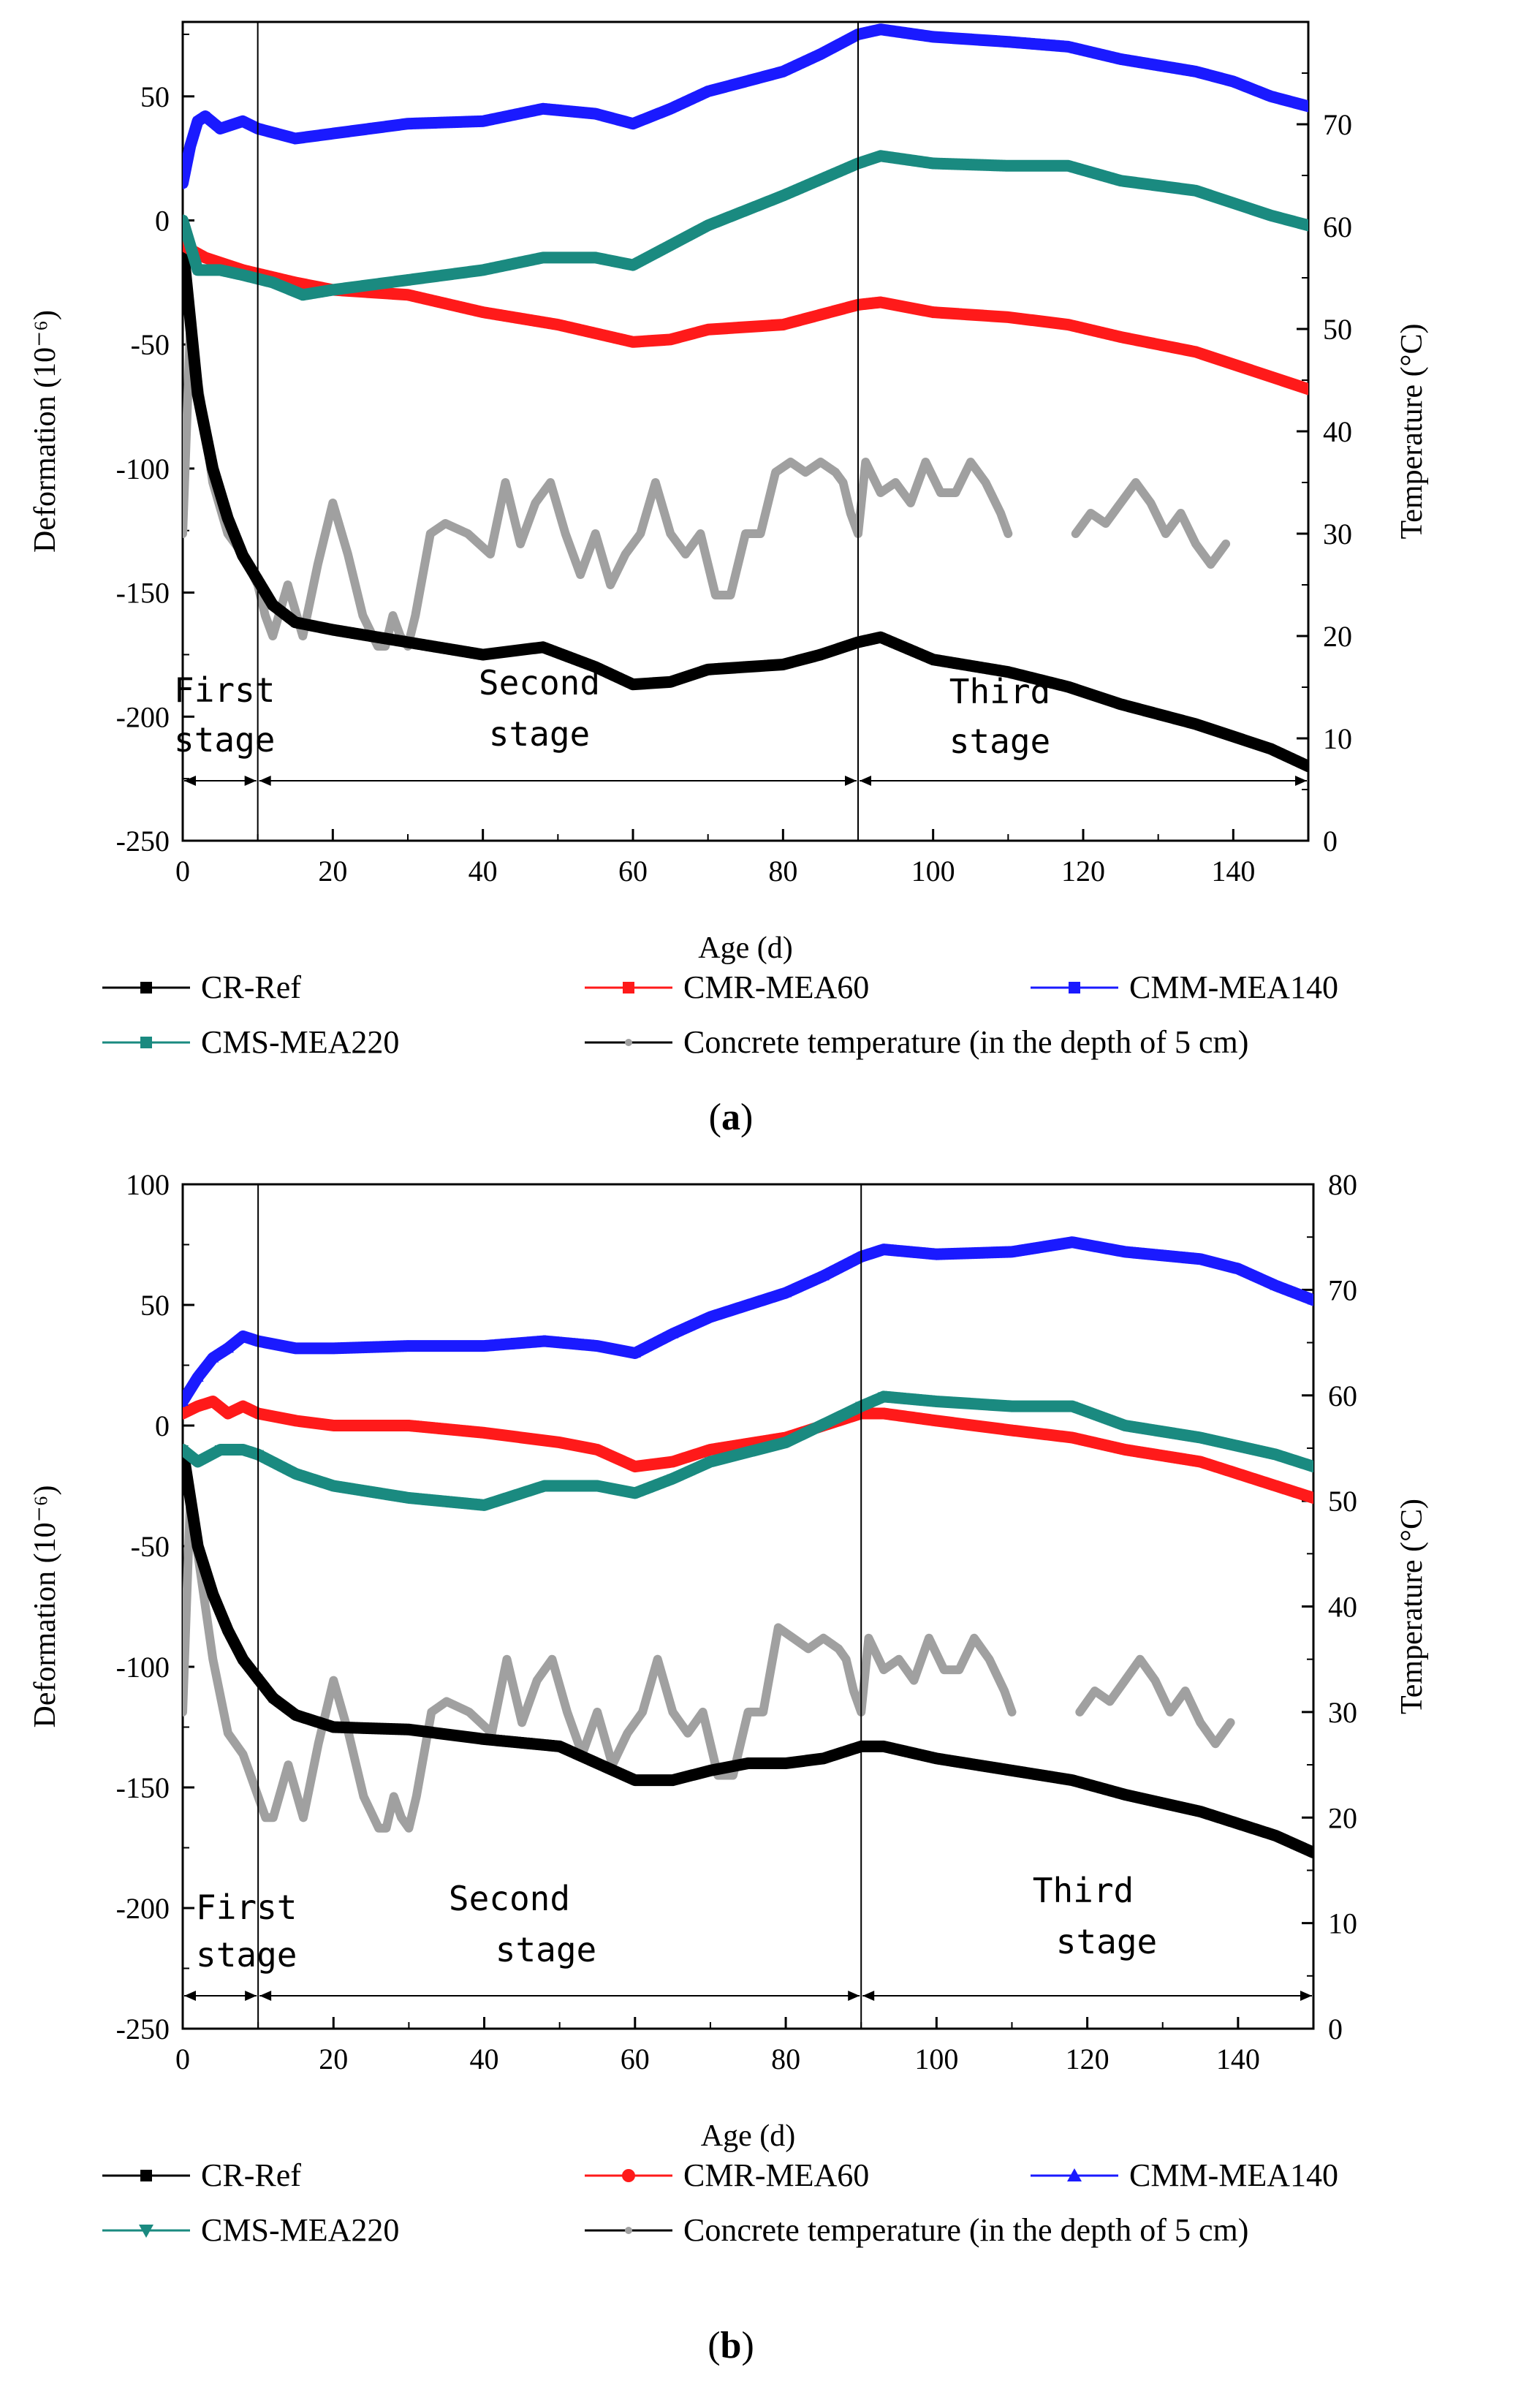  Describe the element at coordinates (748, 2136) in the screenshot. I see `x-axis-title: Age (d)` at that location.